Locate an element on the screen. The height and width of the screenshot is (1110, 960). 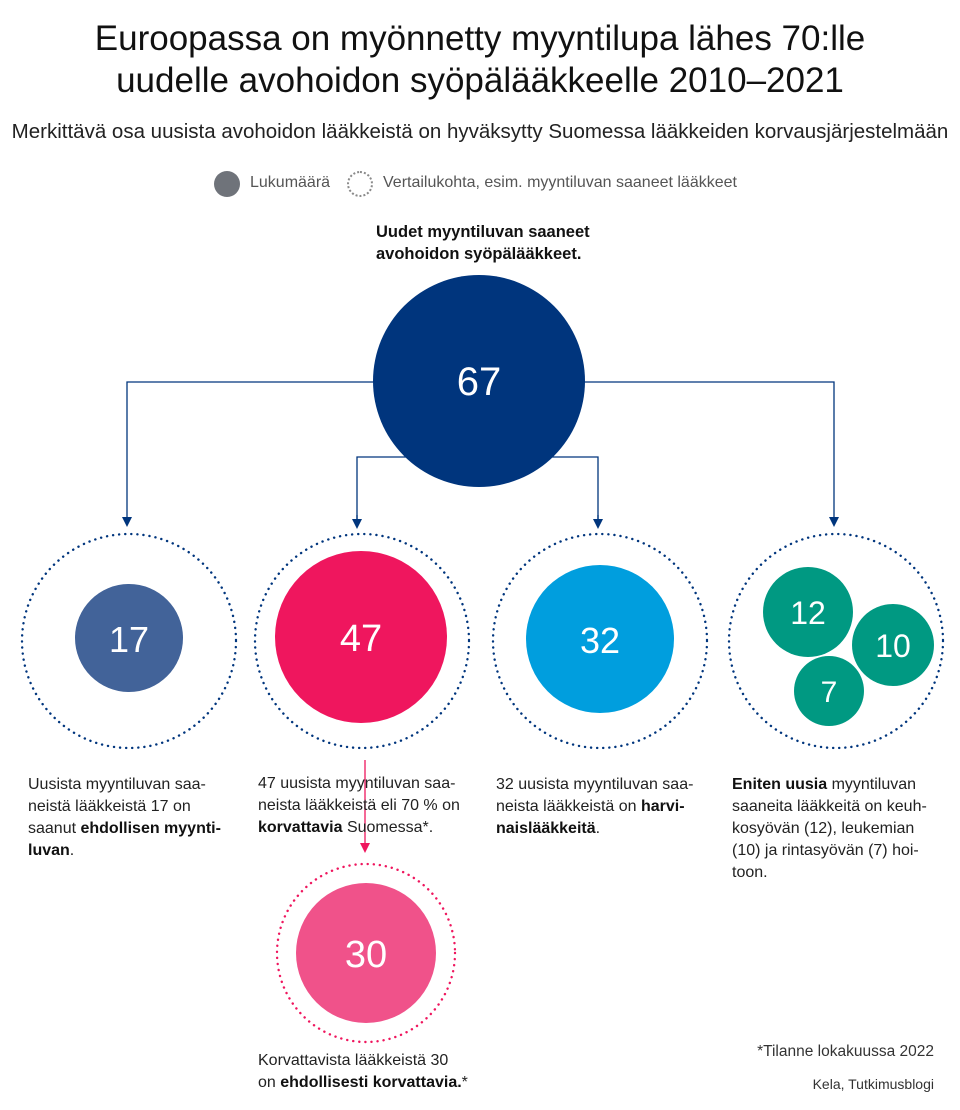
top-node-label-line-1: Uudet myyntiluvan saaneet is located at coordinates (483, 232).